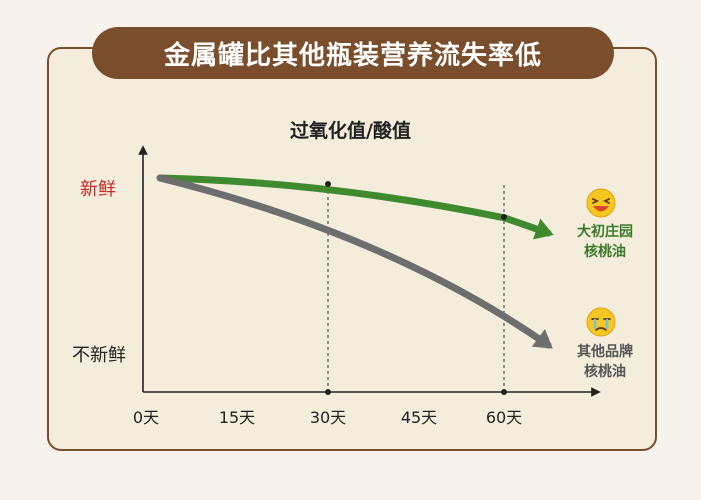 The height and width of the screenshot is (500, 701). I want to click on x-tick-label: 15天, so click(237, 417).